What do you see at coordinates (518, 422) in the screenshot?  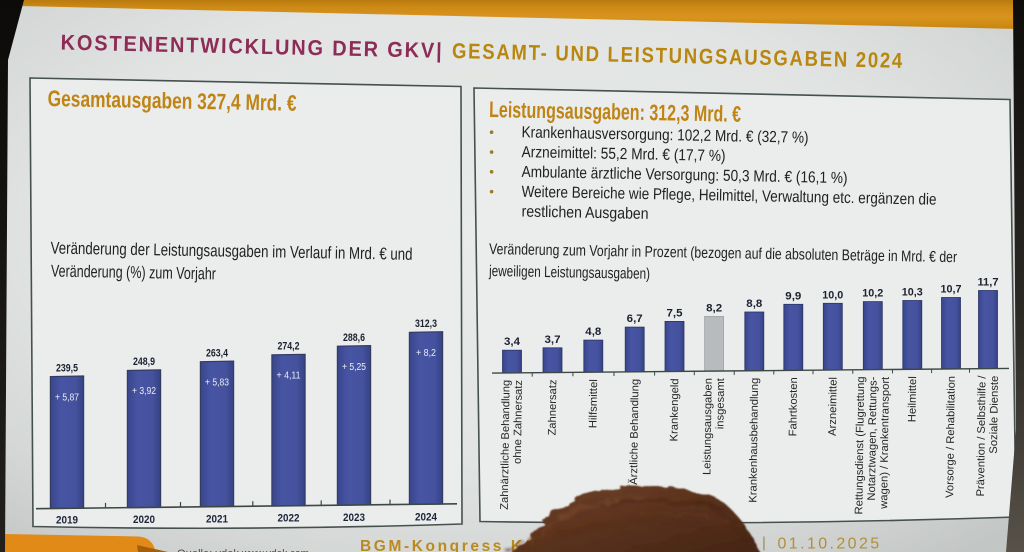 I see `svg-text: ohne Zahnersatz` at bounding box center [518, 422].